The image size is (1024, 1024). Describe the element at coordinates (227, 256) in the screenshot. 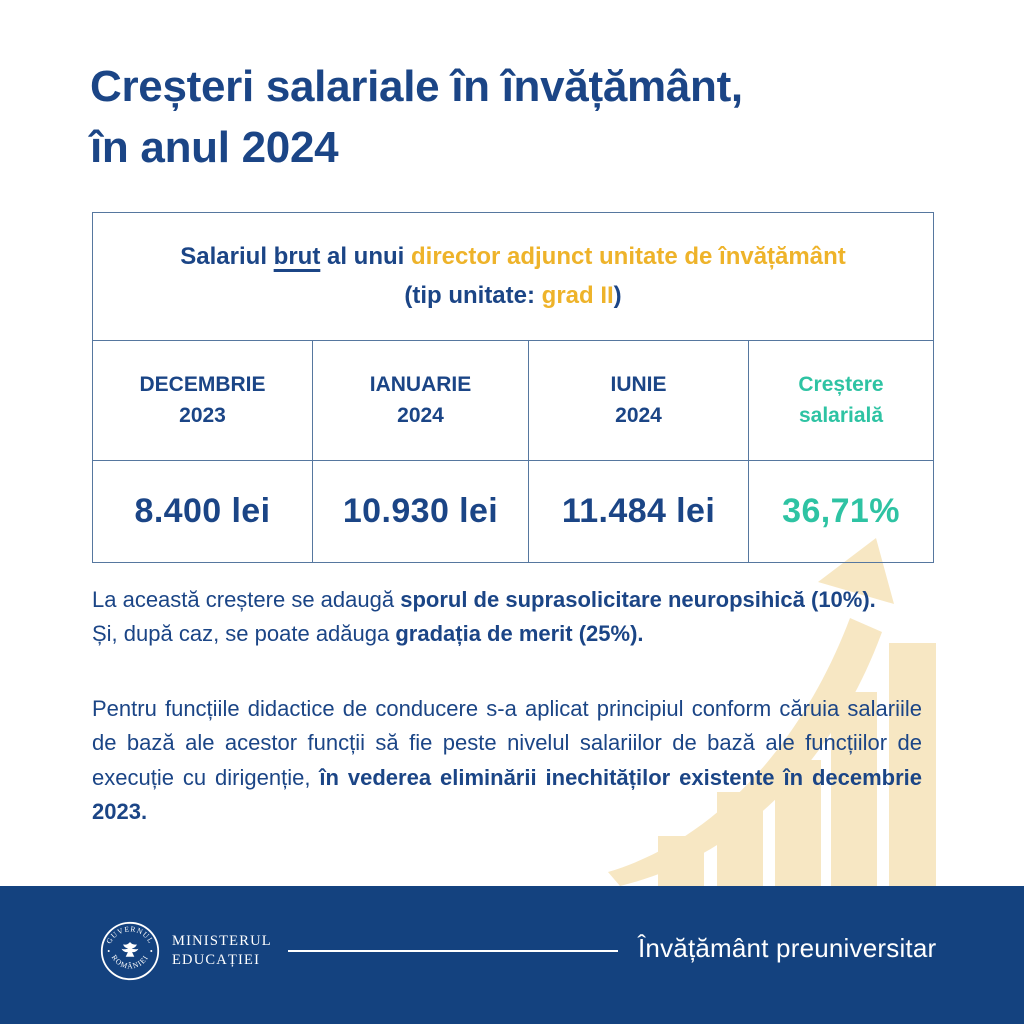

I see `caption-text-1: Salariul` at that location.